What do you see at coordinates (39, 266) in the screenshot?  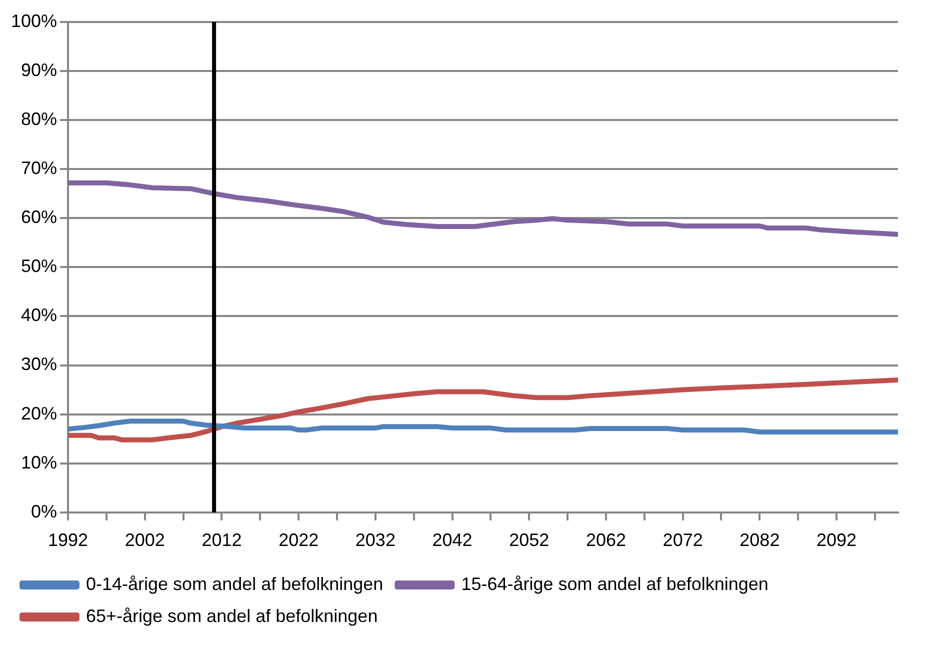 I see `y-tick-label: 50%` at bounding box center [39, 266].